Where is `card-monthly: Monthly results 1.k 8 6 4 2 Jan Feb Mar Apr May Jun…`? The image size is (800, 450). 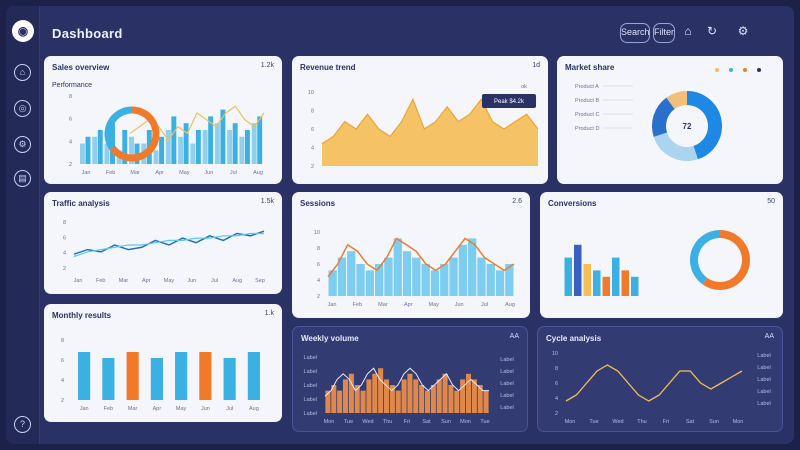 card-monthly: Monthly results 1.k 8 6 4 2 Jan Feb Mar Apr May Jun… is located at coordinates (163, 363).